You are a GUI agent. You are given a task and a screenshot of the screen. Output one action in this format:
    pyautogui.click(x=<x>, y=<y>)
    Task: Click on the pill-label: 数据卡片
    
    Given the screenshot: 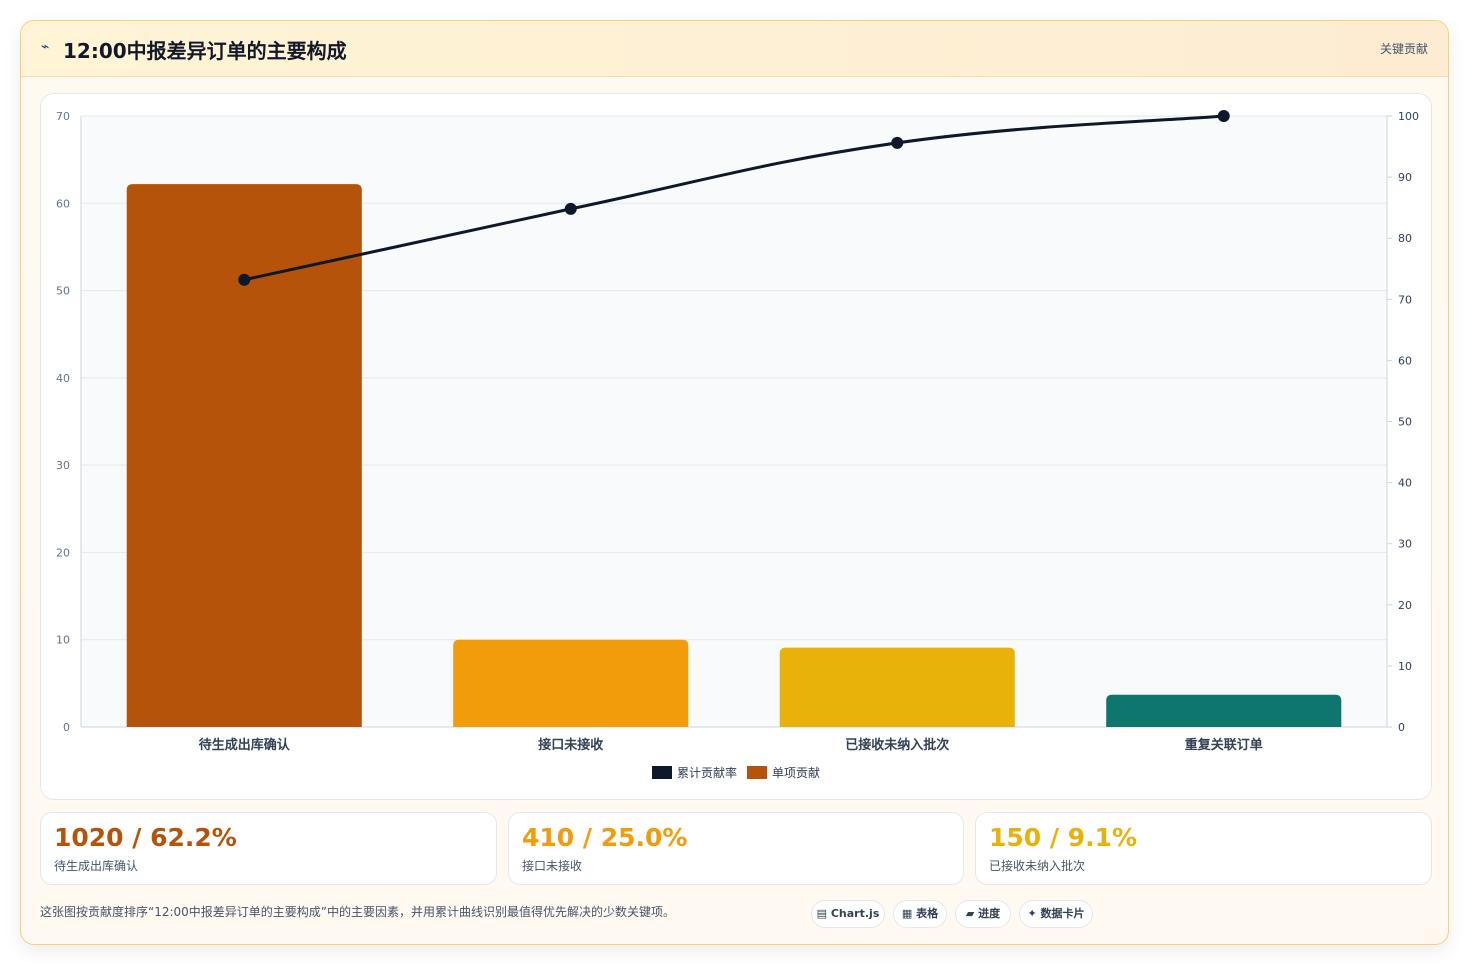 What is the action you would take?
    pyautogui.click(x=1062, y=913)
    